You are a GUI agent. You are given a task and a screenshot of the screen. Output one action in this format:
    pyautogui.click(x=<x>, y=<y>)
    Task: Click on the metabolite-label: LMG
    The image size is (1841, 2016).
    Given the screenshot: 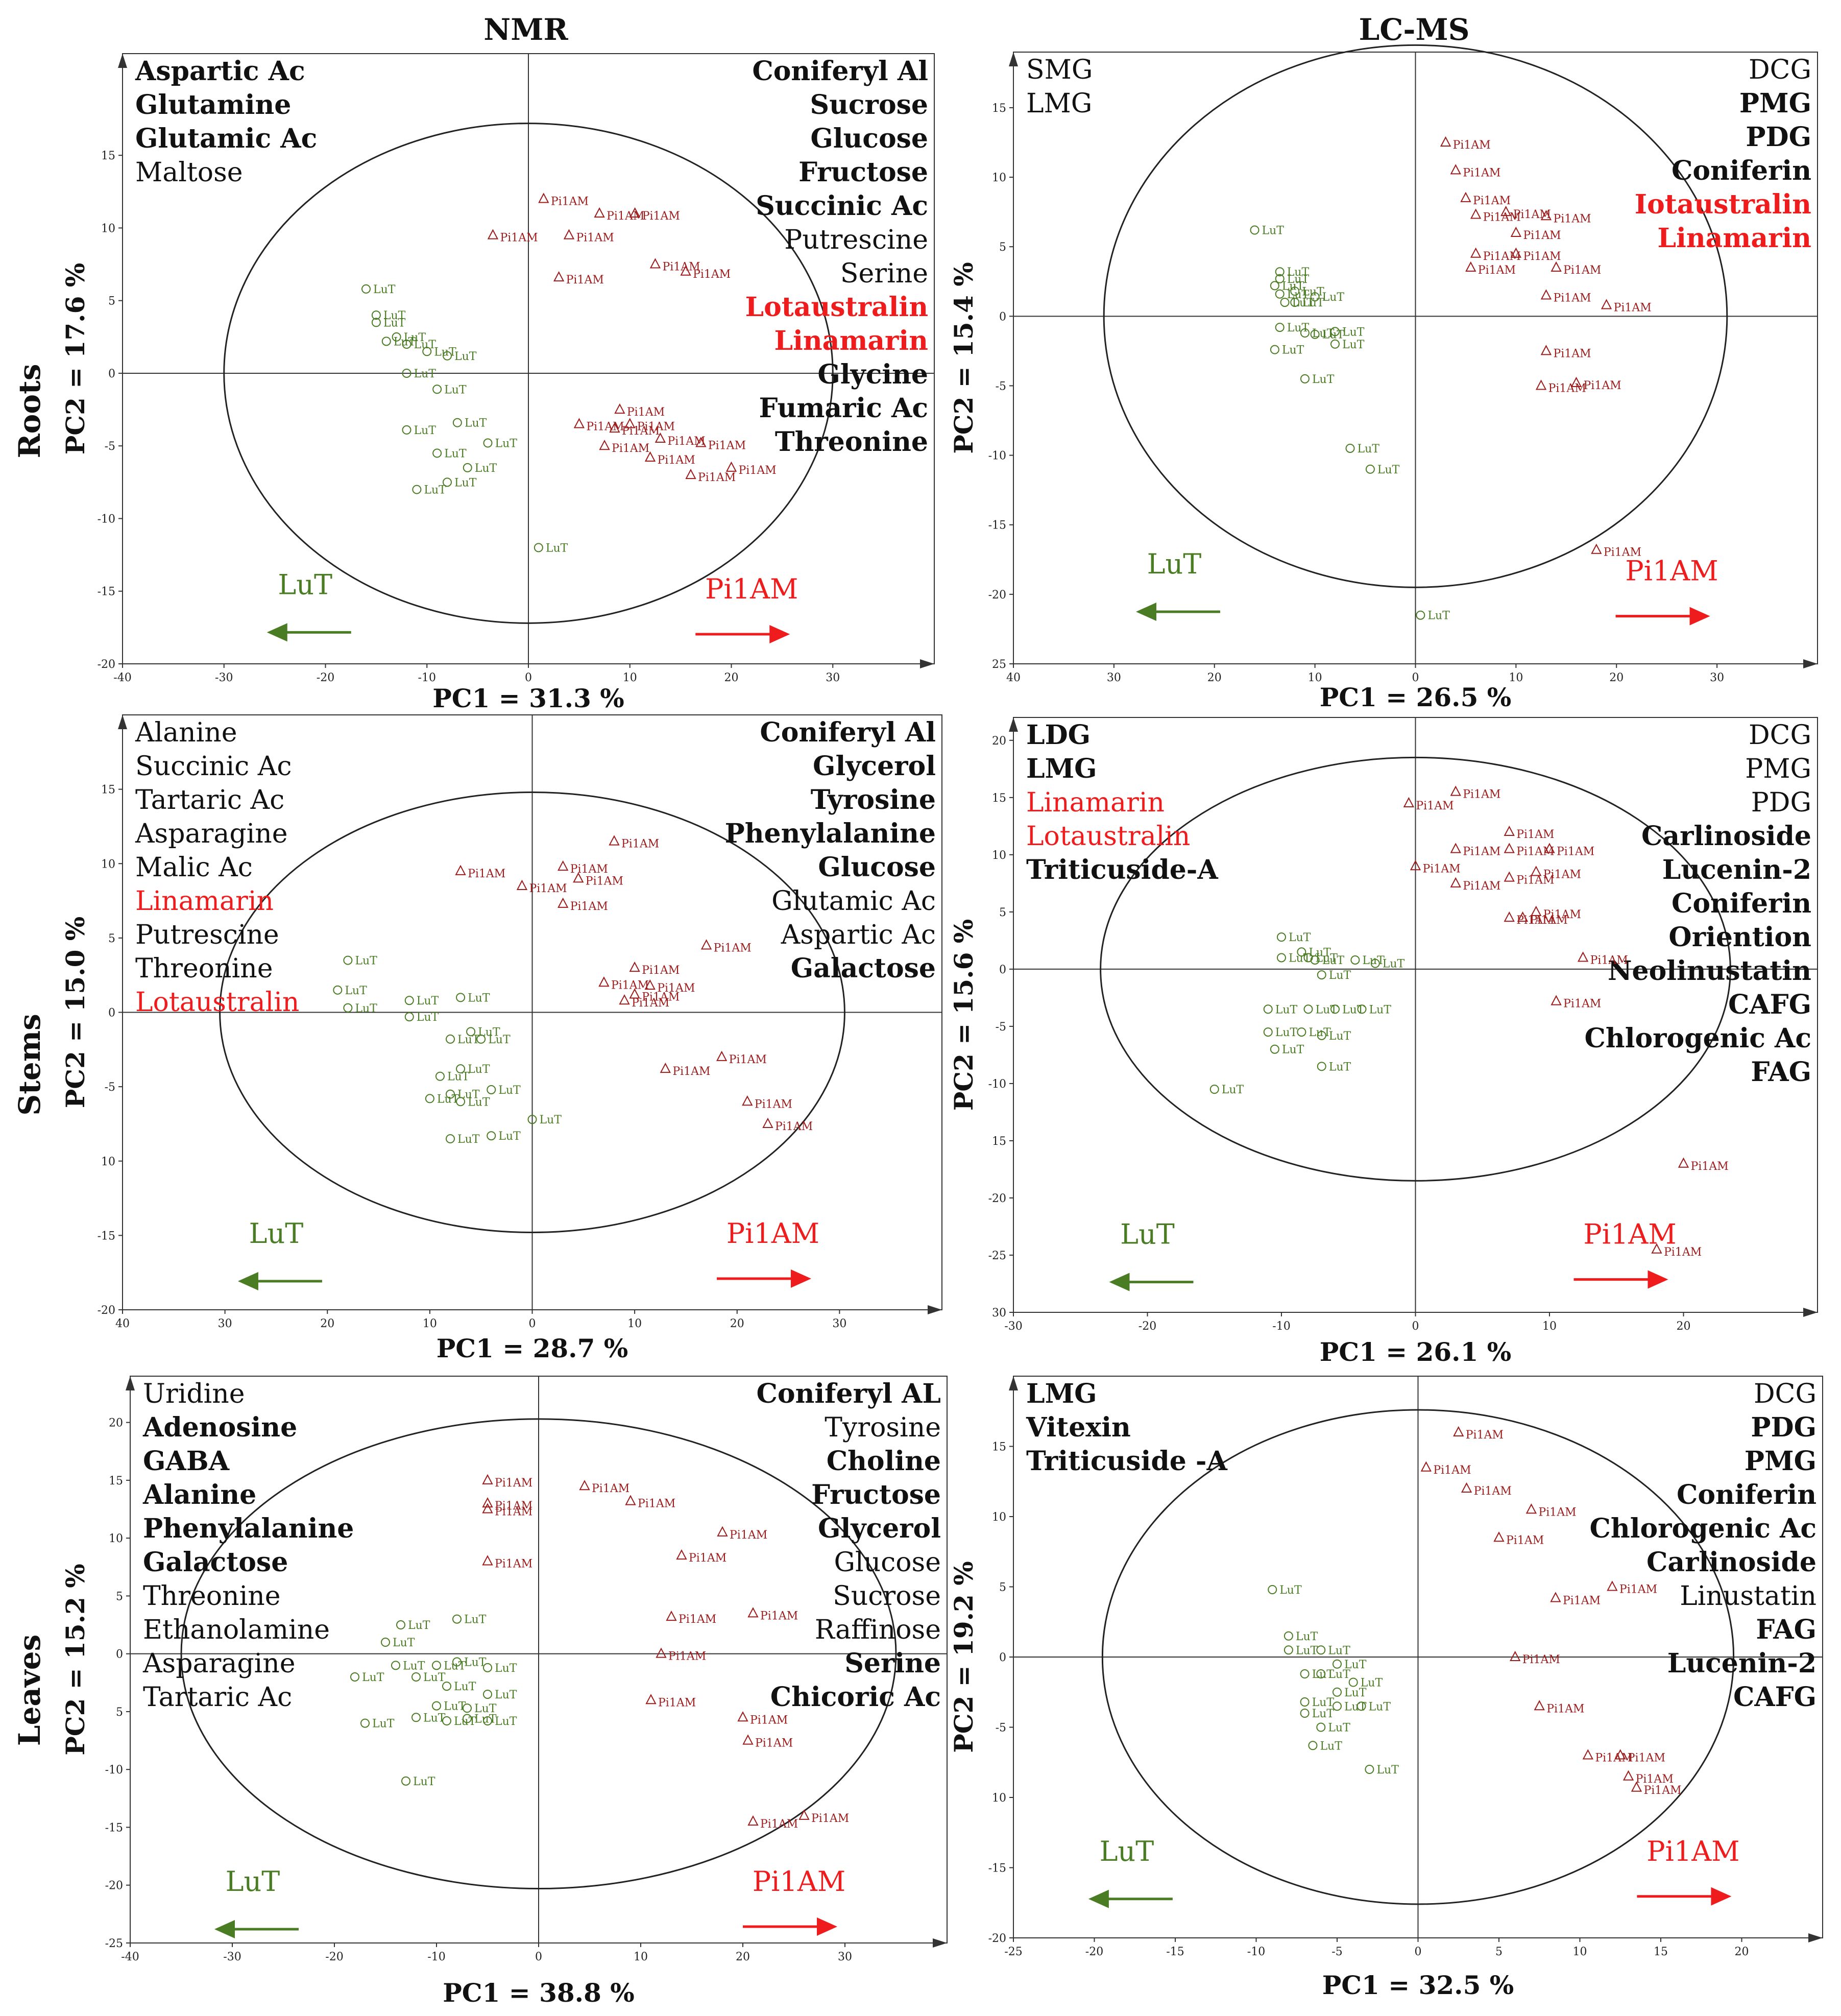 What is the action you would take?
    pyautogui.click(x=1059, y=103)
    